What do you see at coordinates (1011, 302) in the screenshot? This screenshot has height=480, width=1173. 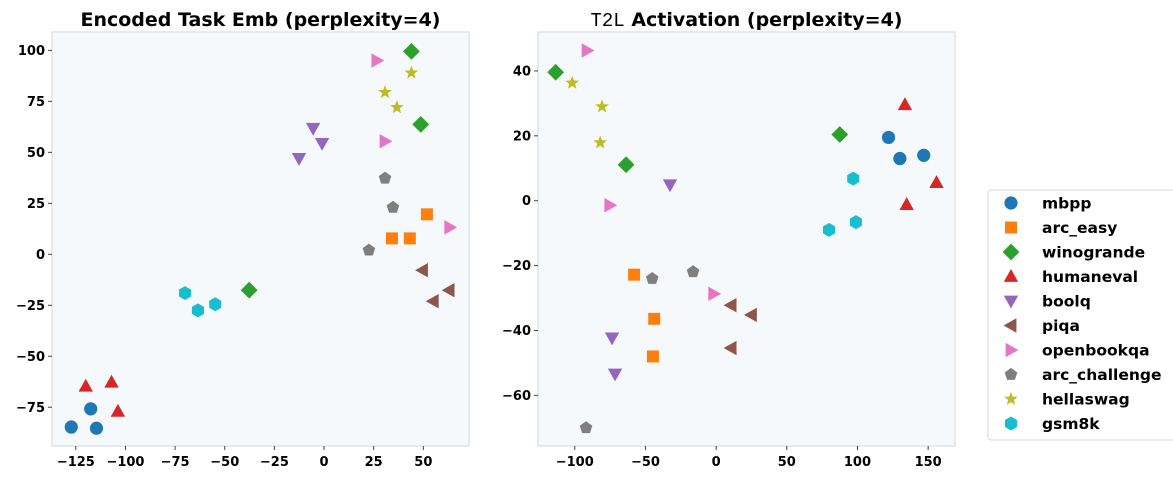 I see `triangle-down-marker-icon` at bounding box center [1011, 302].